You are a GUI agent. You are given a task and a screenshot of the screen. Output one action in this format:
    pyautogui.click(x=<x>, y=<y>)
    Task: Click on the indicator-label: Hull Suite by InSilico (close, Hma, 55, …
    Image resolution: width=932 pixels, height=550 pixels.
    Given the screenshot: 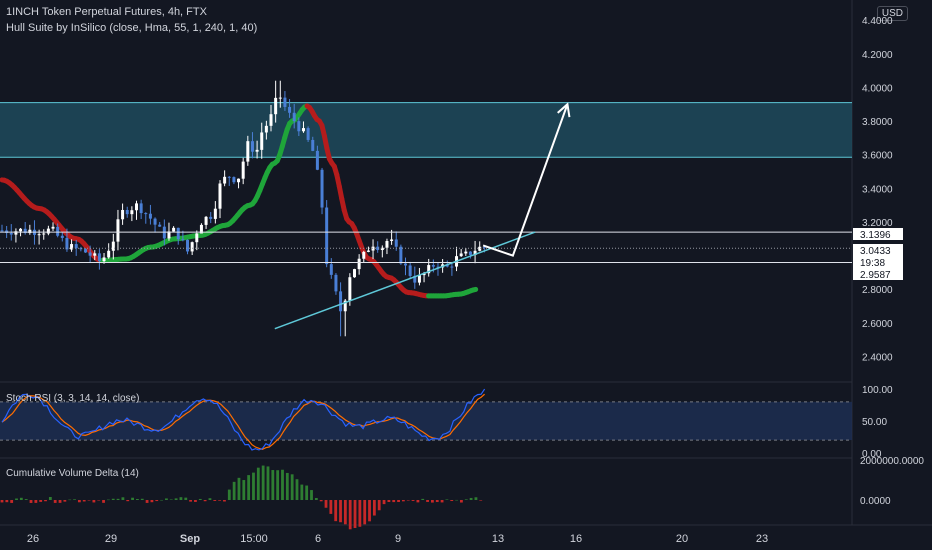 What is the action you would take?
    pyautogui.click(x=132, y=28)
    